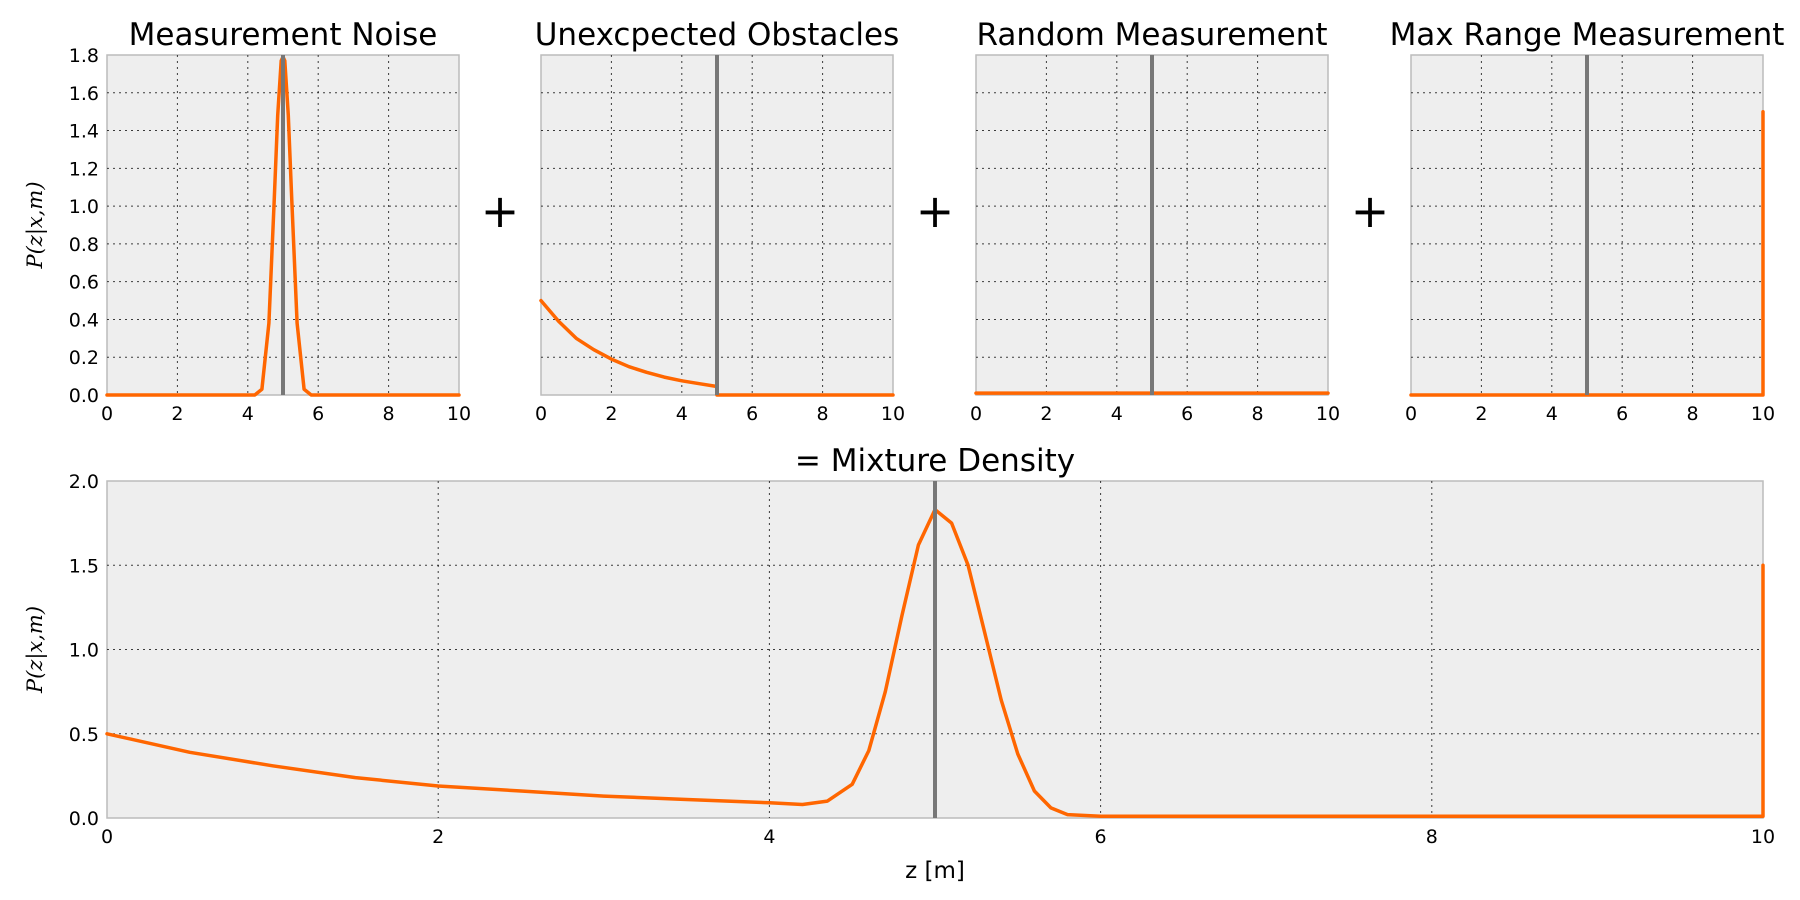 The width and height of the screenshot is (1800, 900). What do you see at coordinates (976, 414) in the screenshot?
I see `random-xtick-label: 0` at bounding box center [976, 414].